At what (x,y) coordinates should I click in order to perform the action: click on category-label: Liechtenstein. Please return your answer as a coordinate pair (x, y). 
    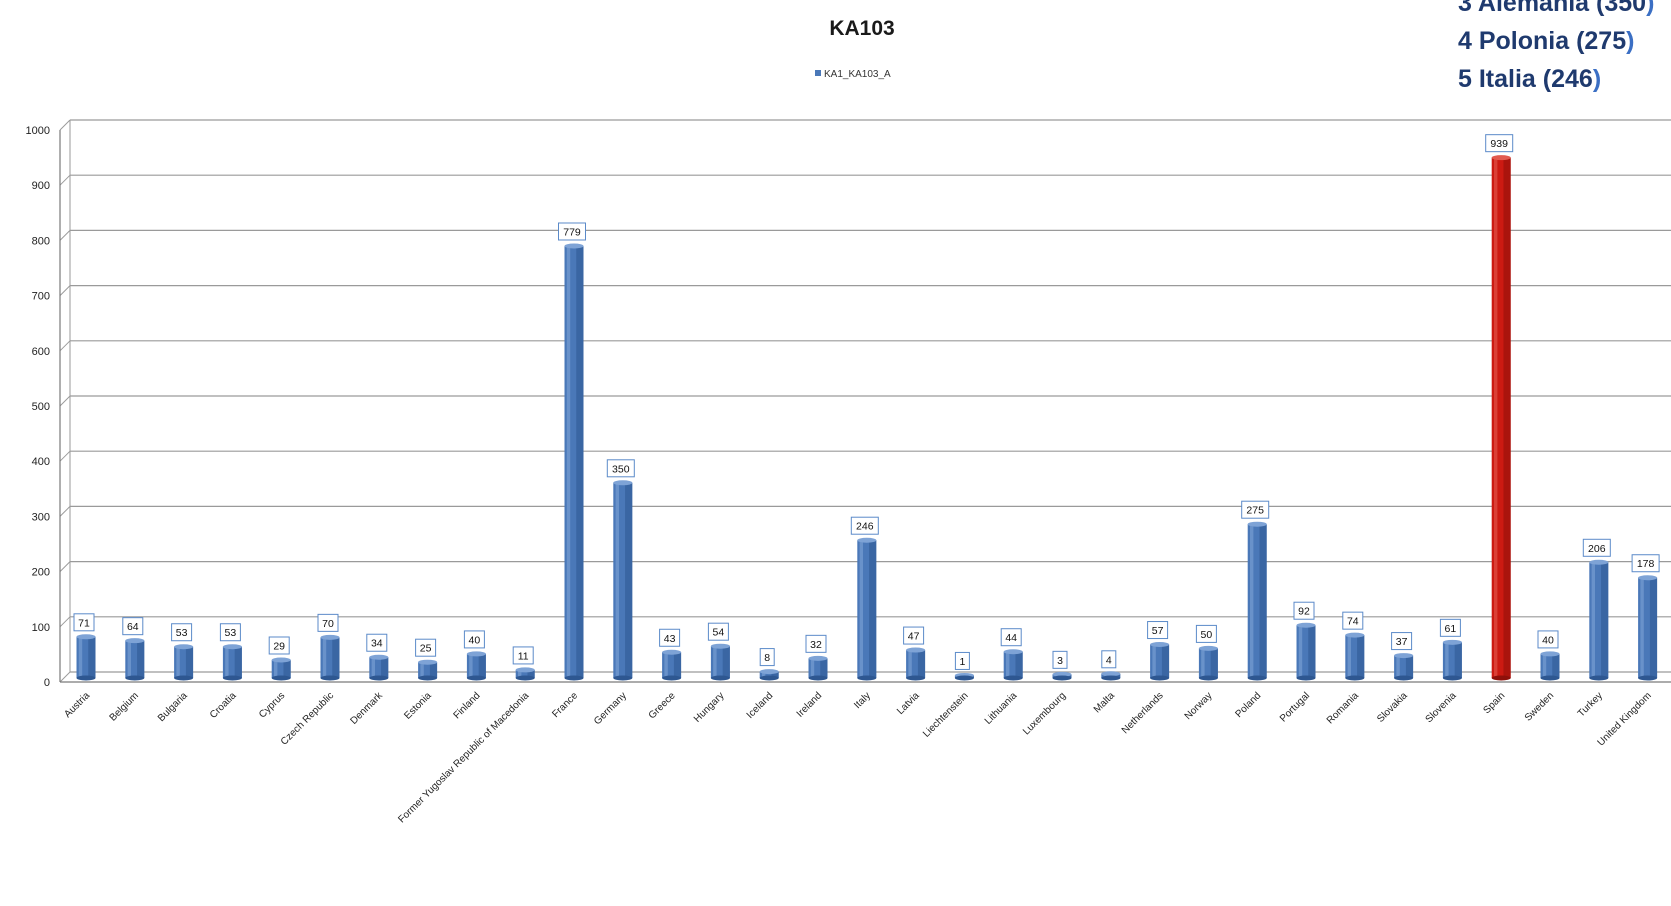
    Looking at the image, I should click on (945, 714).